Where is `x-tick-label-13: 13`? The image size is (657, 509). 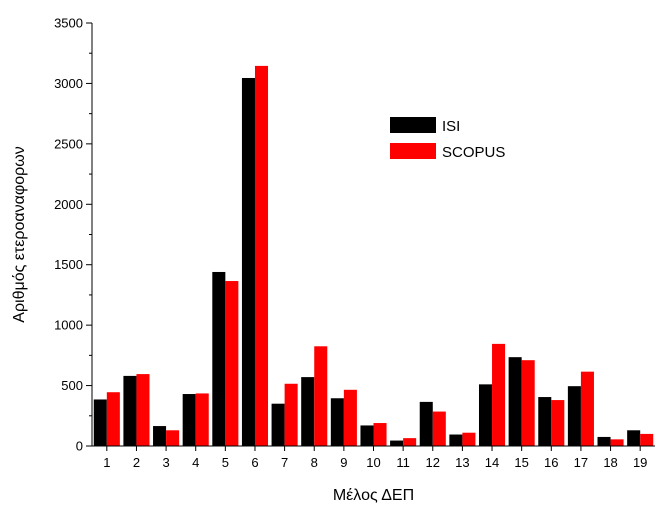
x-tick-label-13: 13 is located at coordinates (462, 462).